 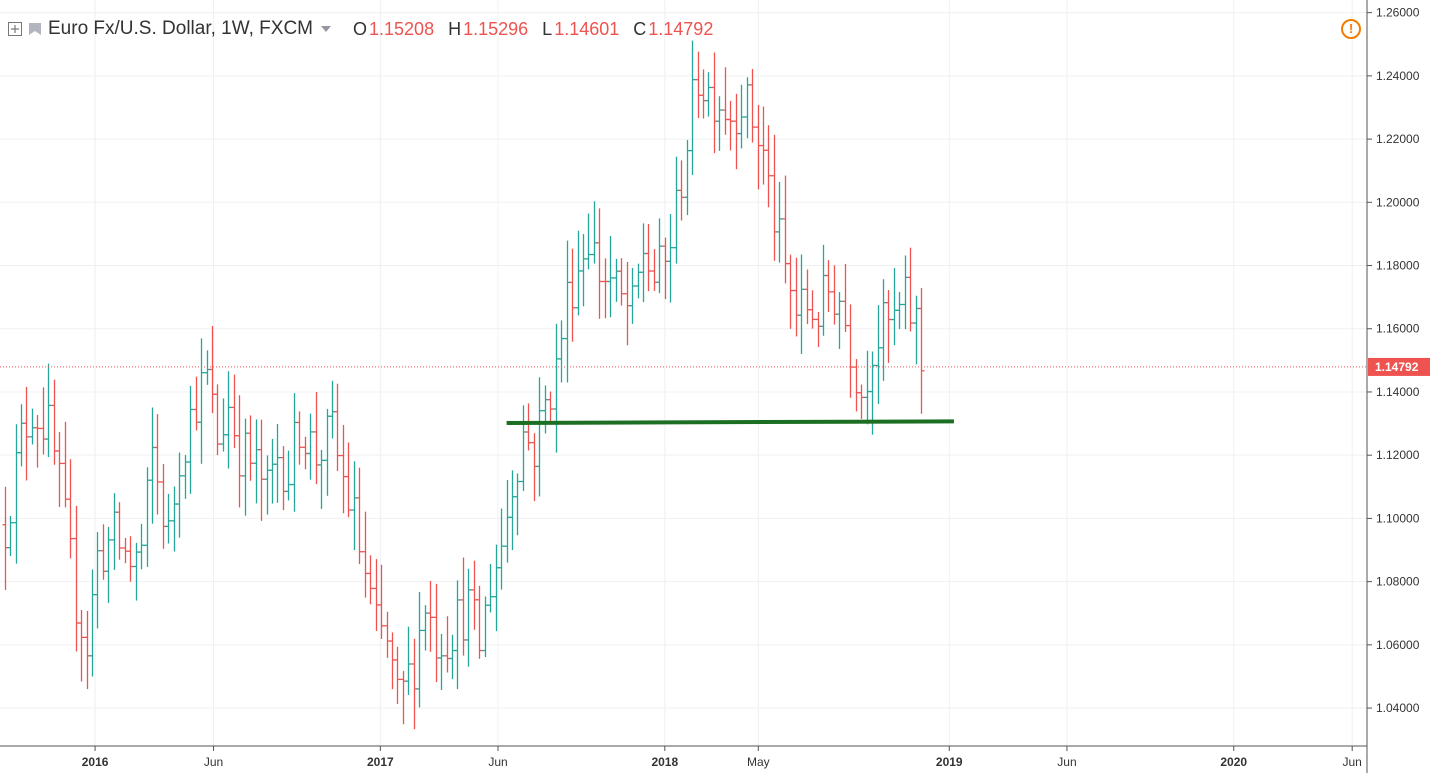 What do you see at coordinates (496, 28) in the screenshot?
I see `high-value: 1.15296` at bounding box center [496, 28].